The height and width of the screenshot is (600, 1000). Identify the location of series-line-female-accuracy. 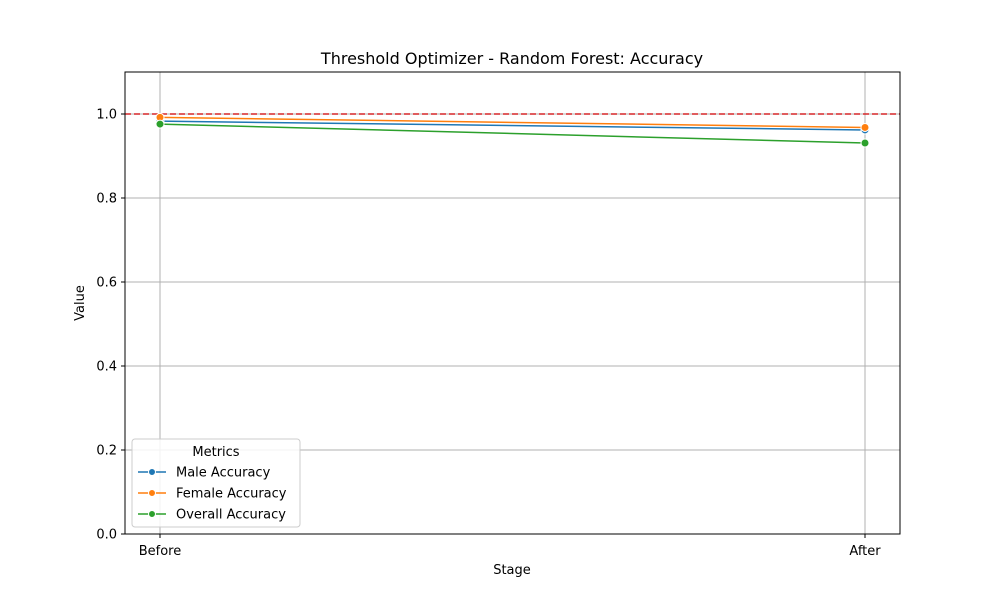
(512, 122).